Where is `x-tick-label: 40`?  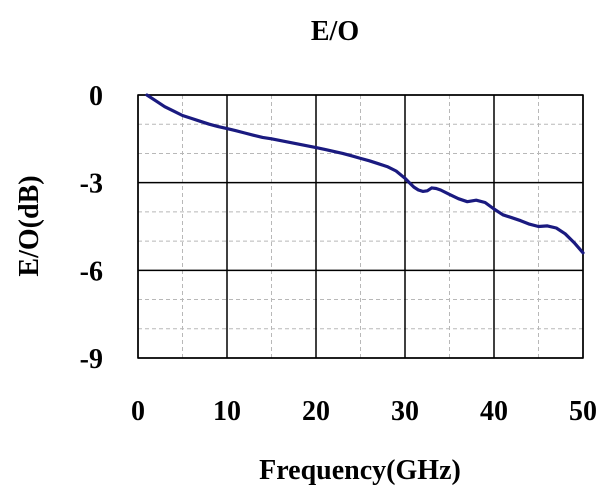 x-tick-label: 40 is located at coordinates (494, 411).